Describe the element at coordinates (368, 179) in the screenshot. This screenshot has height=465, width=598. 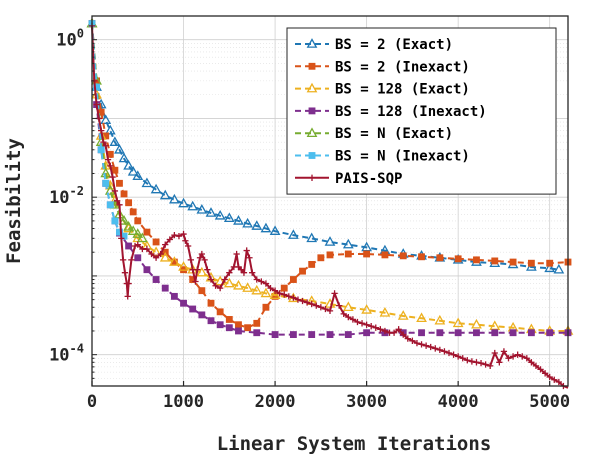
I see `legend-label: PAIS-SQP` at that location.